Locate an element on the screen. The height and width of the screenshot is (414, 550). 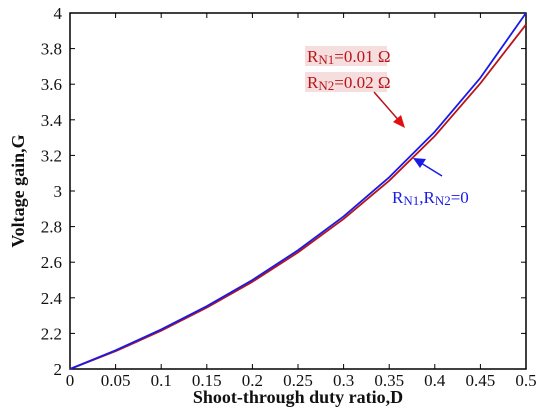
red-annotation-line-2: RN2=0.02 Ω is located at coordinates (348, 83).